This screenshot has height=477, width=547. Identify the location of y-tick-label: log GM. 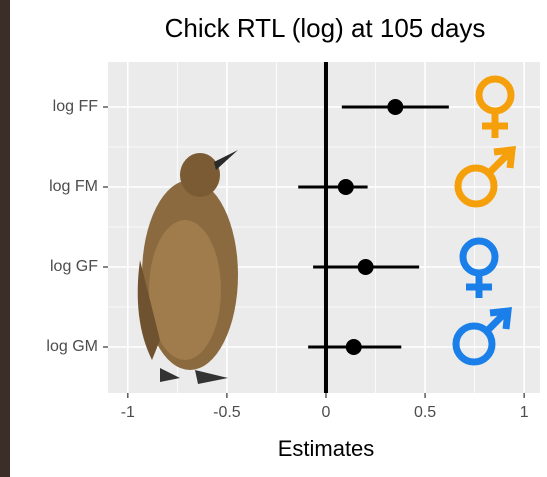
(72, 346).